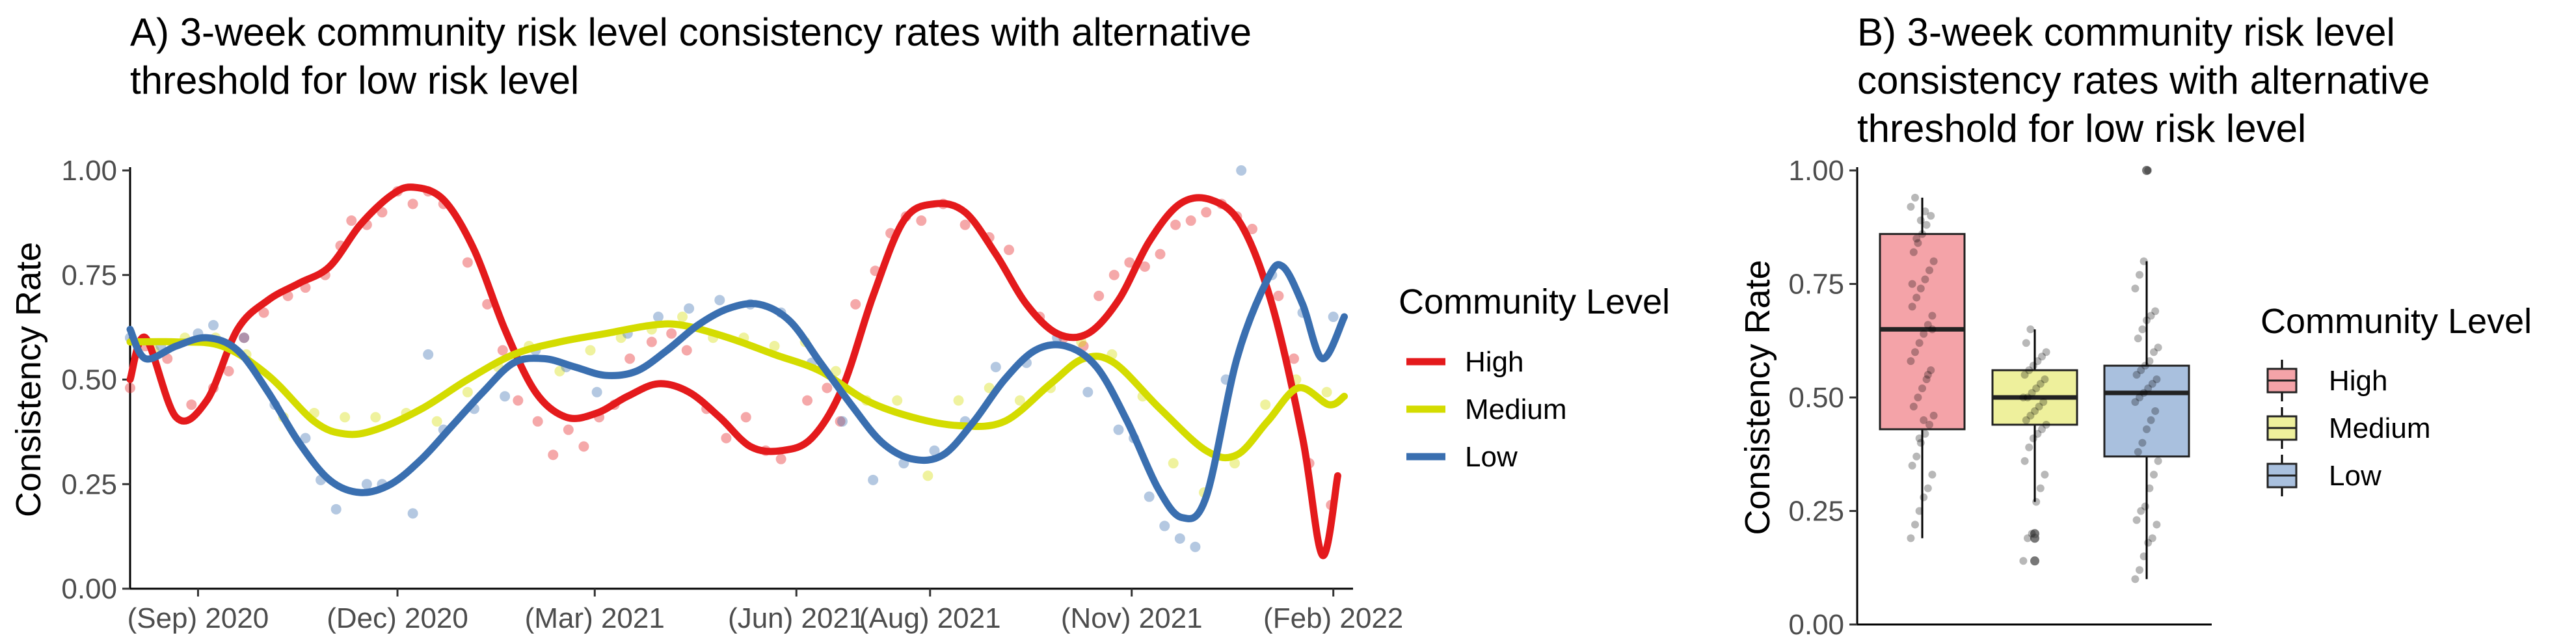 Image resolution: width=2576 pixels, height=644 pixels. Describe the element at coordinates (354, 80) in the screenshot. I see `panel-a-title-line: threshold for low risk level` at that location.